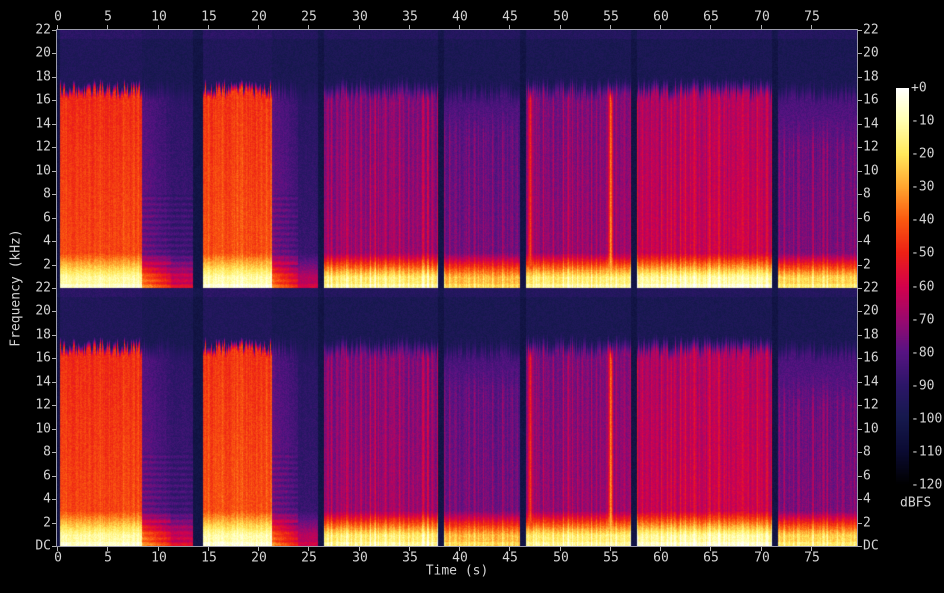 This screenshot has height=593, width=944. Describe the element at coordinates (812, 558) in the screenshot. I see `time-tick-label-bottom: 75` at that location.